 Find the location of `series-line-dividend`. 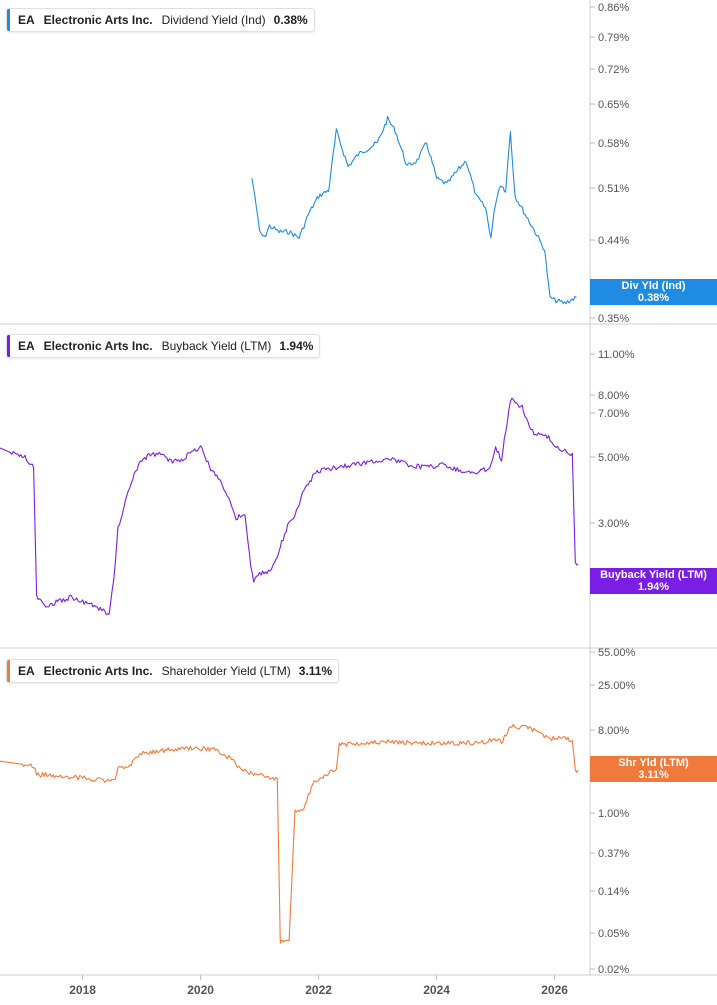

series-line-dividend is located at coordinates (414, 210).